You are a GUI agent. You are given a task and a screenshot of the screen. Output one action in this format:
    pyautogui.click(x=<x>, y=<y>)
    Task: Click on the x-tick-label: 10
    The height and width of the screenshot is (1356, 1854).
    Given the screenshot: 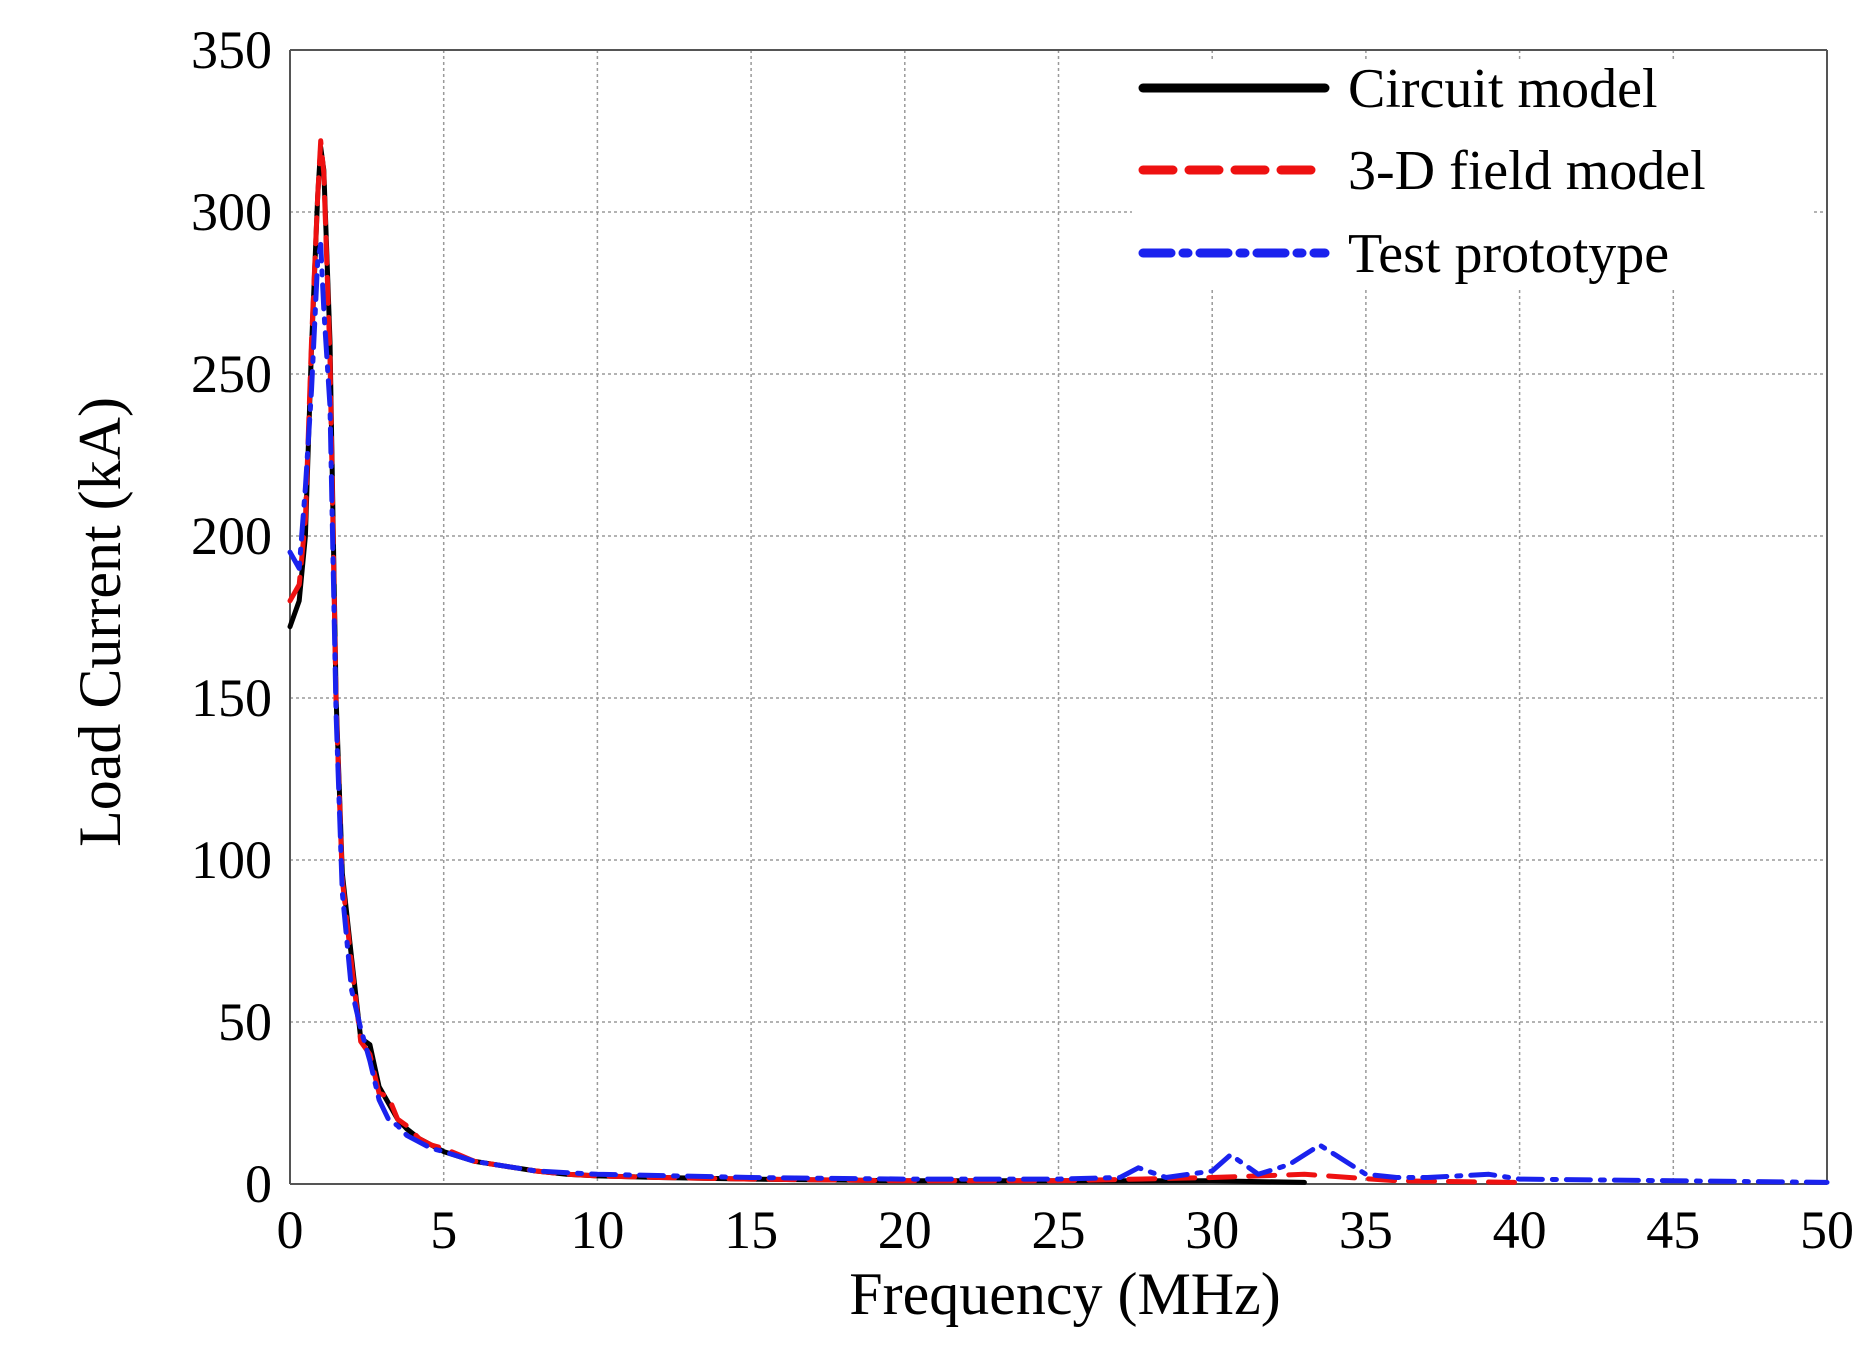 What is the action you would take?
    pyautogui.click(x=597, y=1230)
    